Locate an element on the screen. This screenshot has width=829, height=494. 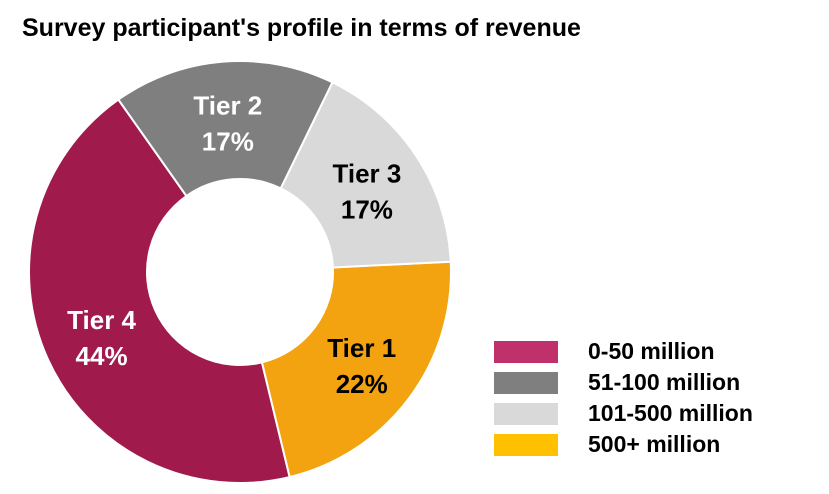
slice-label: Tier 4 is located at coordinates (101, 320).